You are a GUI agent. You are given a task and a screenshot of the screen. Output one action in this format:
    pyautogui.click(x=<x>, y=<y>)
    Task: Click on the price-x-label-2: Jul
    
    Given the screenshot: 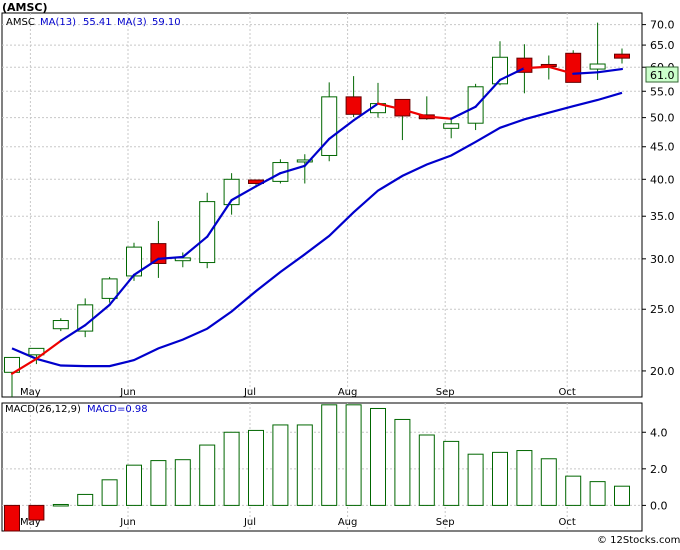 What is the action you would take?
    pyautogui.click(x=249, y=392)
    